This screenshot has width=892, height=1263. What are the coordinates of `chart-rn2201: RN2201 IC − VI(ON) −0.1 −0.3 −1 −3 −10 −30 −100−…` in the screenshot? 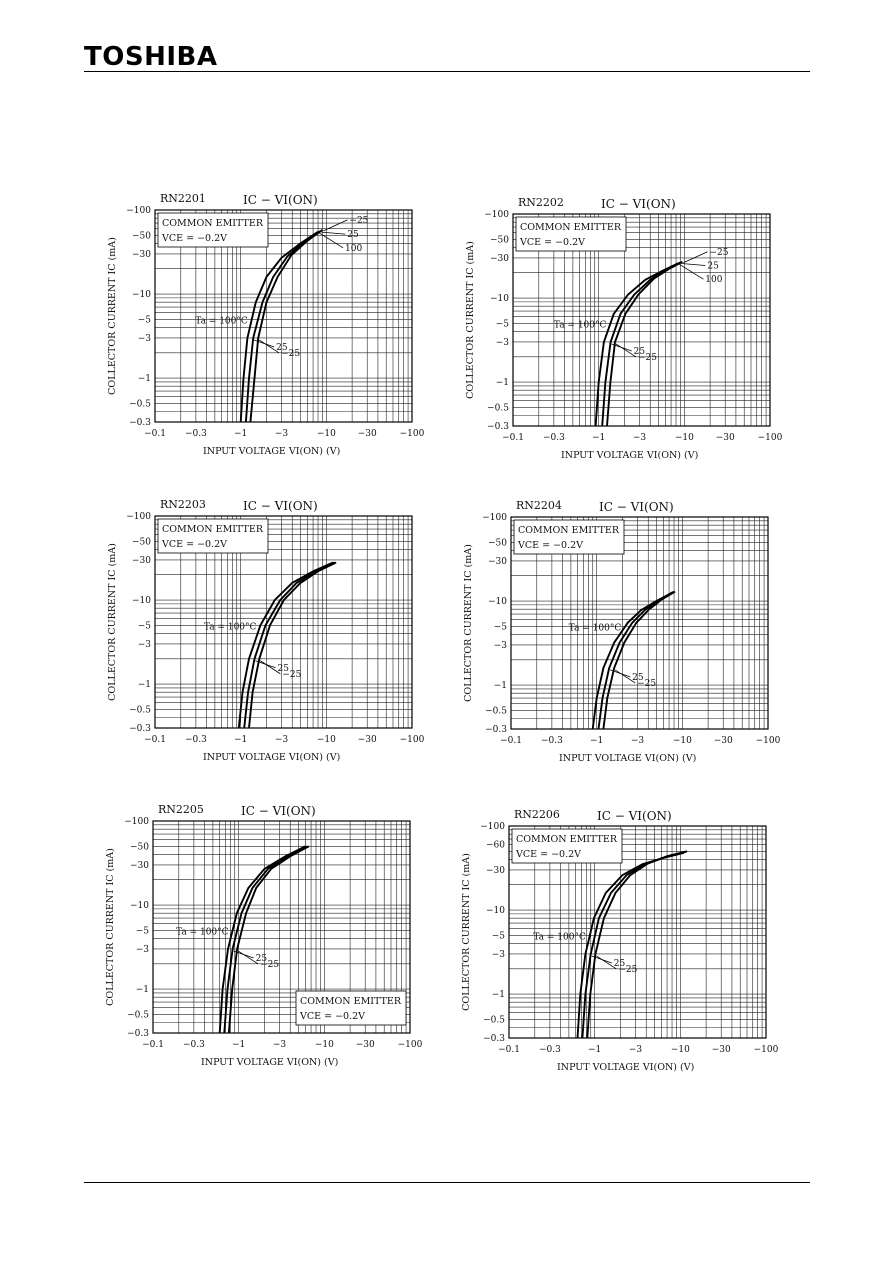 It's located at (265, 331).